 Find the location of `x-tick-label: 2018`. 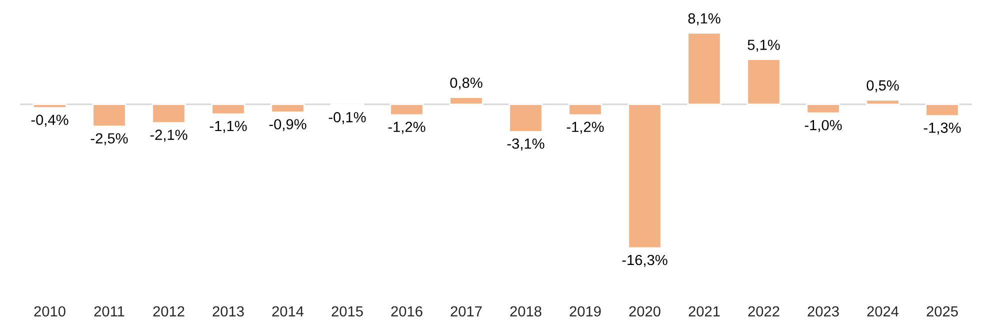

x-tick-label: 2018 is located at coordinates (526, 311).